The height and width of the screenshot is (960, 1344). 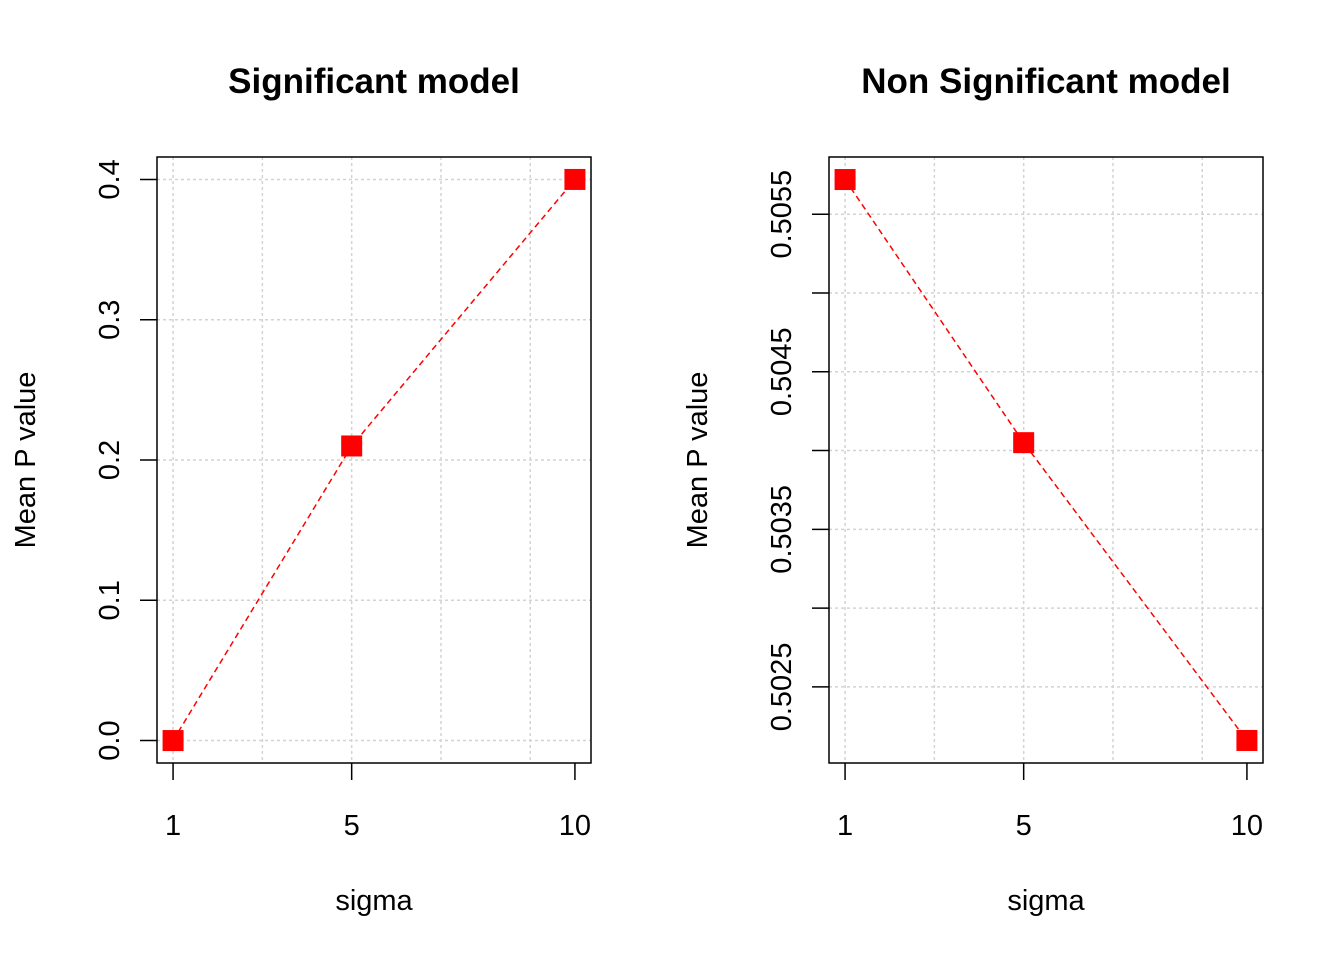 What do you see at coordinates (374, 81) in the screenshot?
I see `chart-title: Significant model` at bounding box center [374, 81].